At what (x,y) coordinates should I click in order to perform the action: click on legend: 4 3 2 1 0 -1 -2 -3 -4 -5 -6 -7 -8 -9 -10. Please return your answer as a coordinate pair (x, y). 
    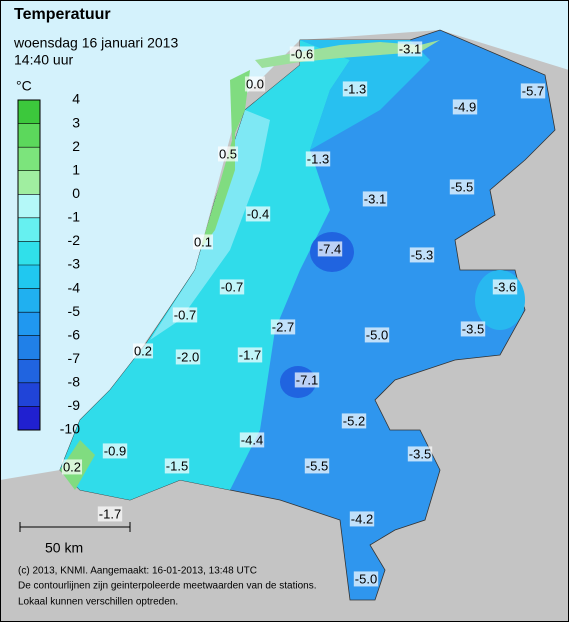
    Looking at the image, I should click on (49, 264).